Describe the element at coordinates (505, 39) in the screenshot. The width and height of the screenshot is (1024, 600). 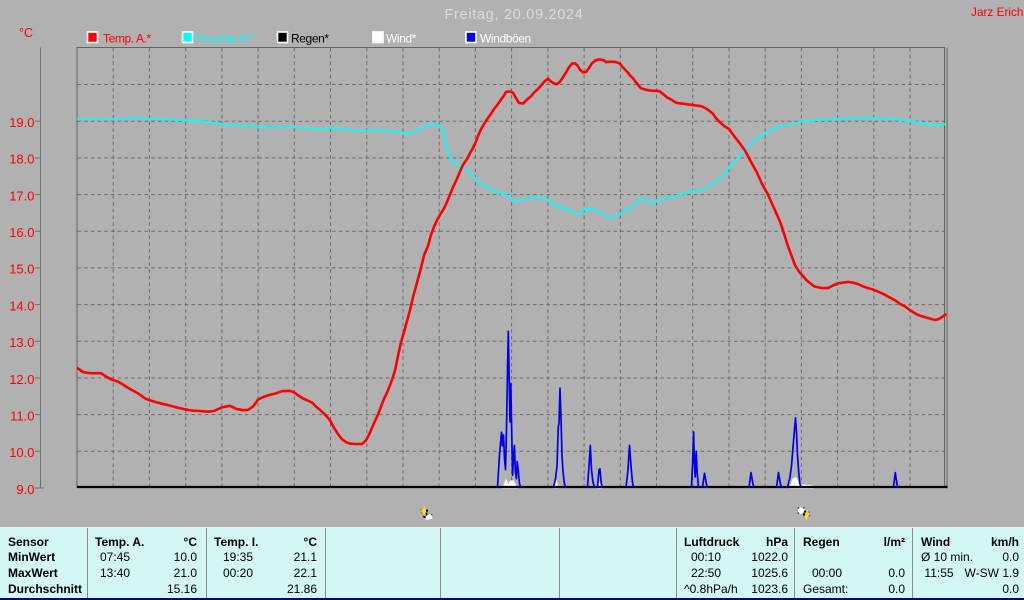
I see `svg-text: Windböen` at that location.